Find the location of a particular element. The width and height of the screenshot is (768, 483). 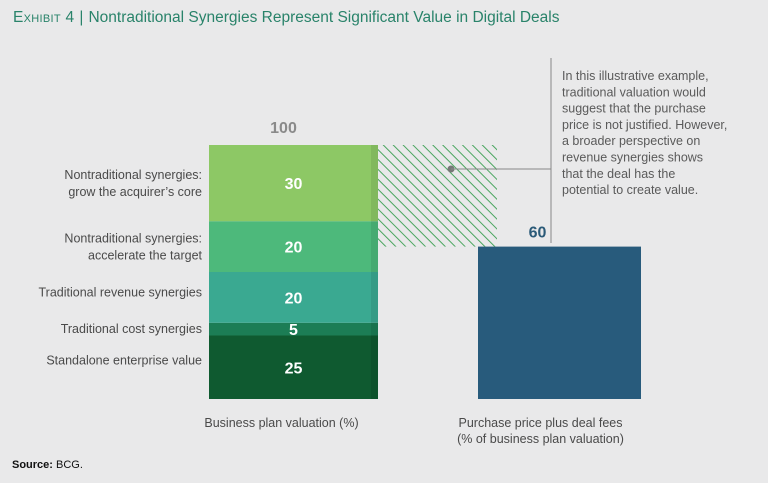

segment-bar-traditional-revenue-synergies is located at coordinates (293, 297).